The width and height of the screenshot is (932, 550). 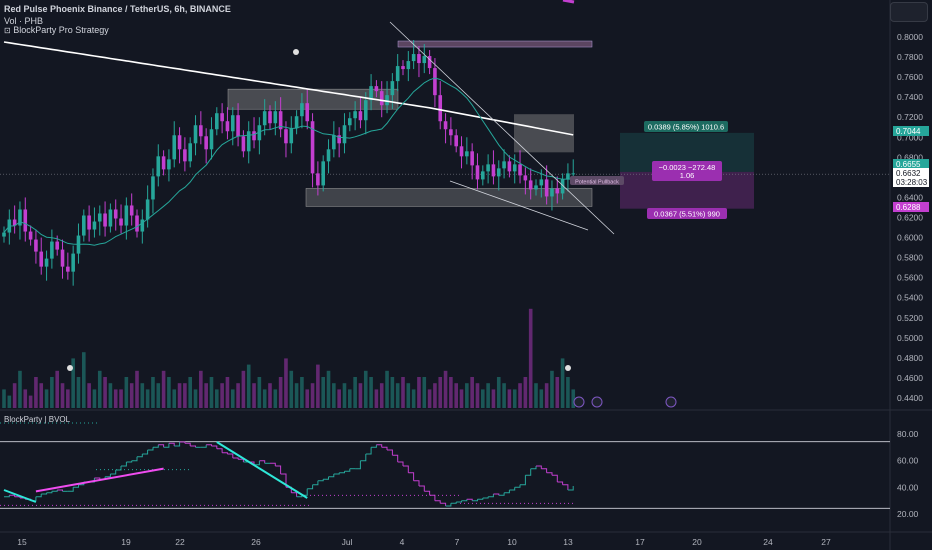 I want to click on stop-label-text: 0.0367 (5.51%) 990, so click(x=687, y=214).